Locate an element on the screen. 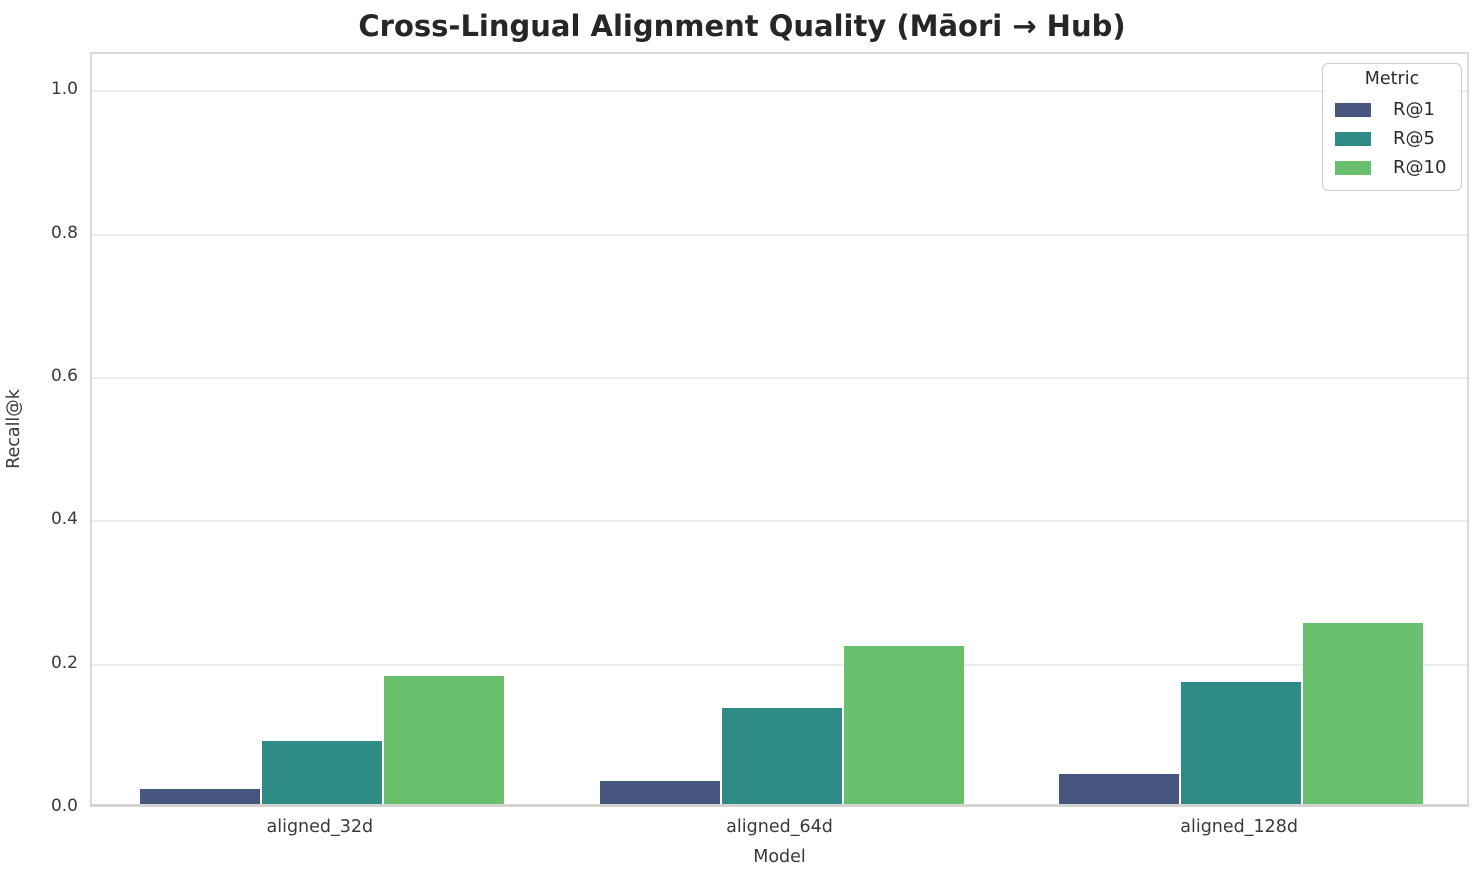  y-tick-label: 0.8 is located at coordinates (64, 232).